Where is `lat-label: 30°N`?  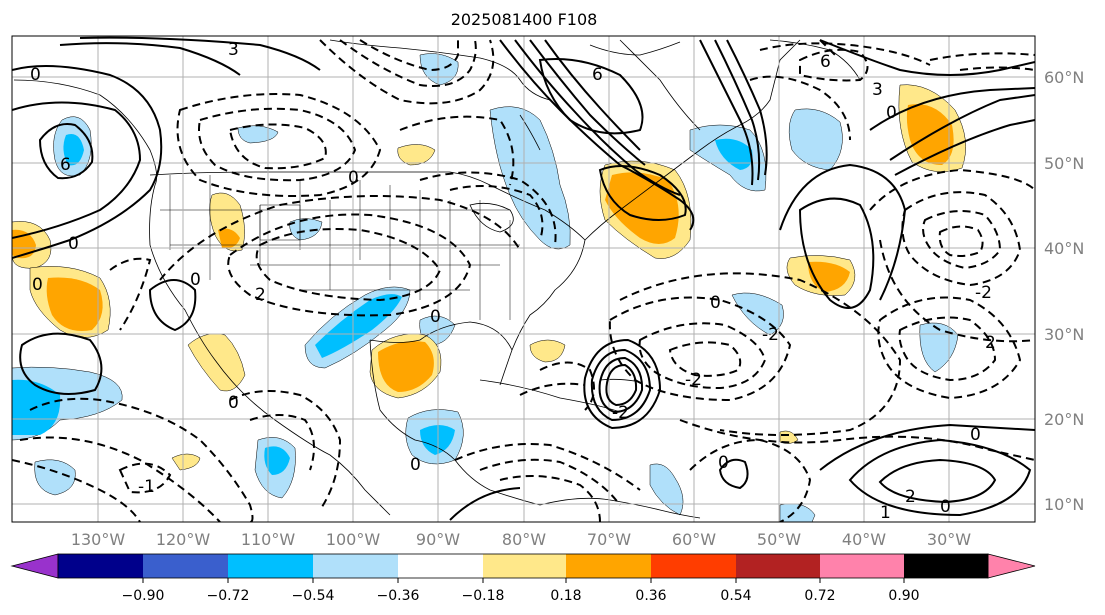
lat-label: 30°N is located at coordinates (1064, 334).